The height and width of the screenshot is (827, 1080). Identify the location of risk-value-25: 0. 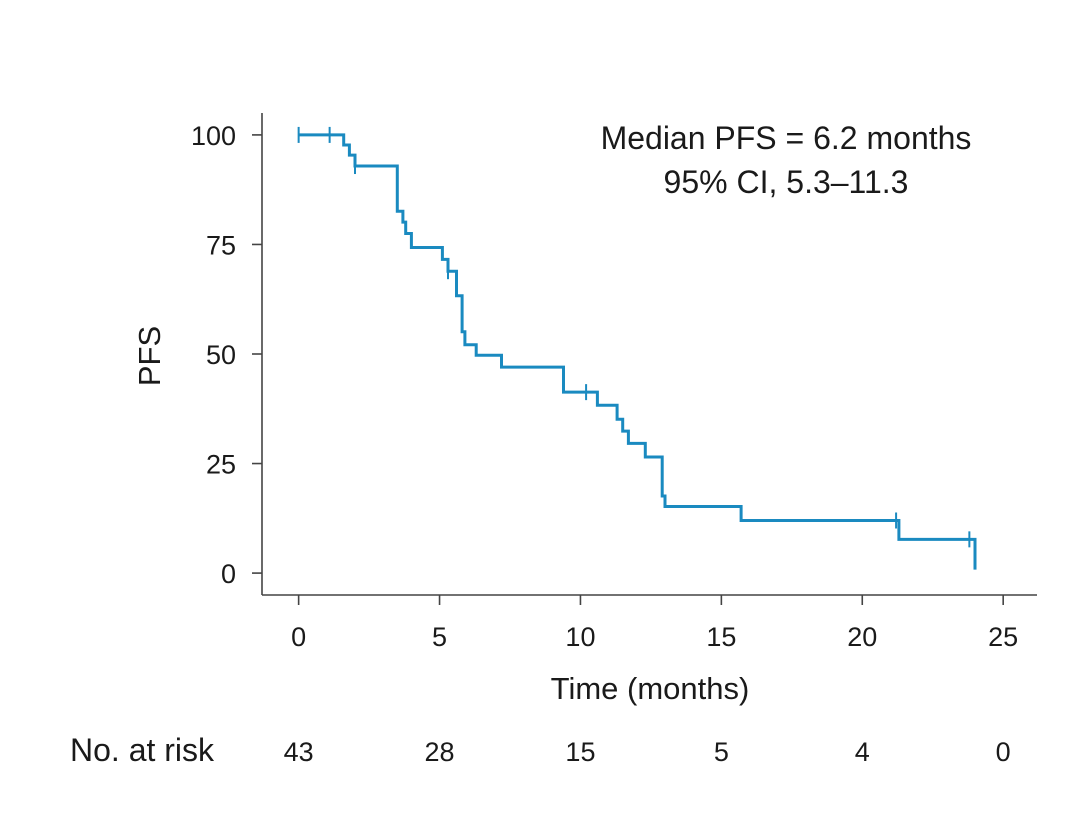
(1003, 752).